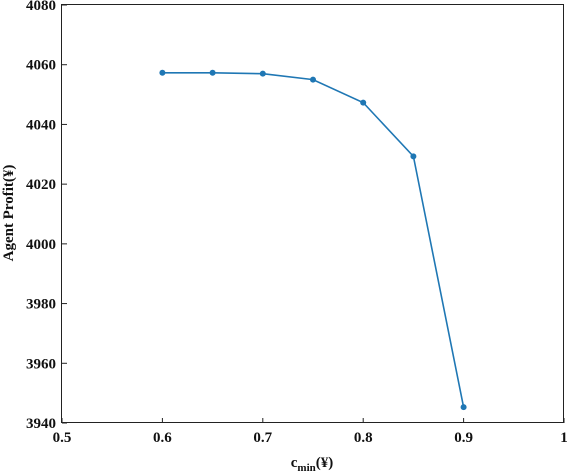 The height and width of the screenshot is (473, 567). What do you see at coordinates (41, 185) in the screenshot?
I see `y-tick-label: 4020` at bounding box center [41, 185].